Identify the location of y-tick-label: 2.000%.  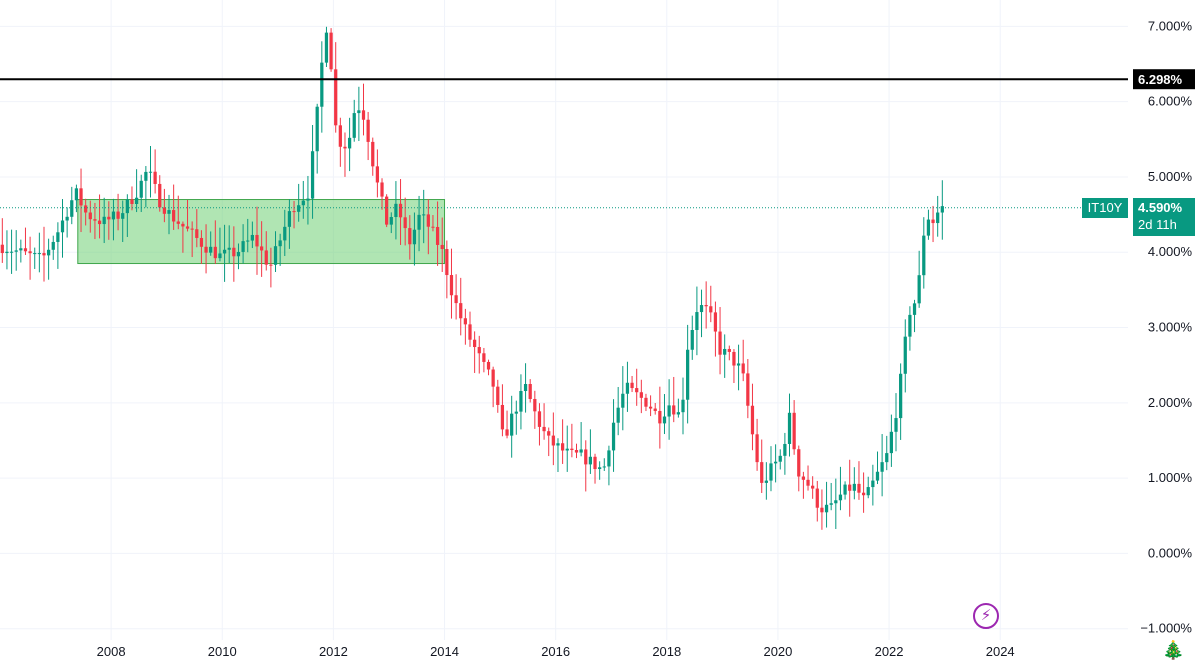
(1170, 402).